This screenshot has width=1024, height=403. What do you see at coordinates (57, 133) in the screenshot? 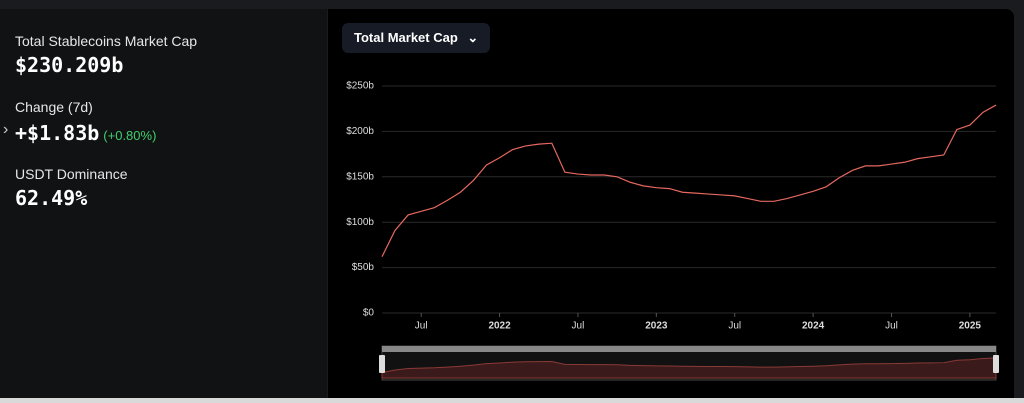
I see `stat-value: +$1.83b` at bounding box center [57, 133].